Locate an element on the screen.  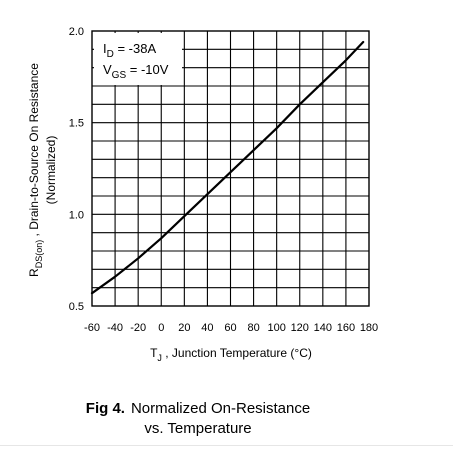
y-axis-label: RDS(on) , Drain-to-Source On Resistance is located at coordinates (35, 170).